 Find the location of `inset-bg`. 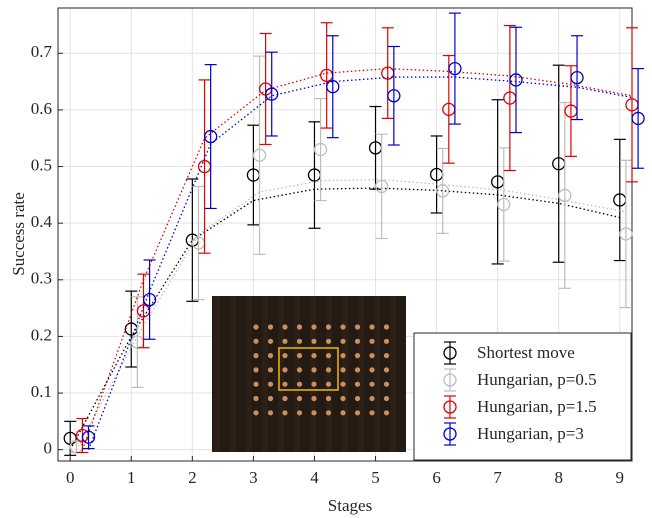

inset-bg is located at coordinates (309, 374).